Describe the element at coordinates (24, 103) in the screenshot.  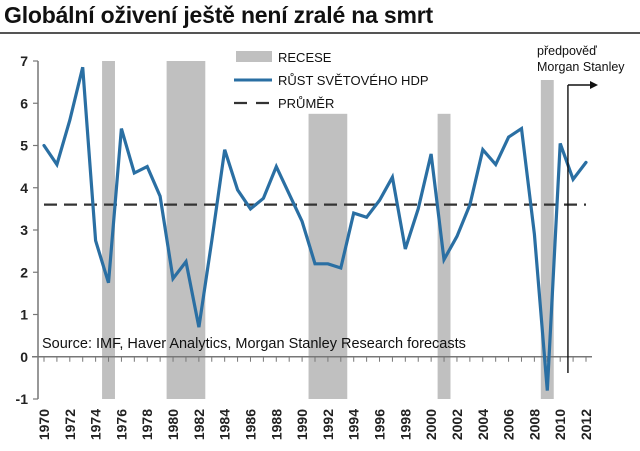
I see `y-tick-label: 6` at that location.